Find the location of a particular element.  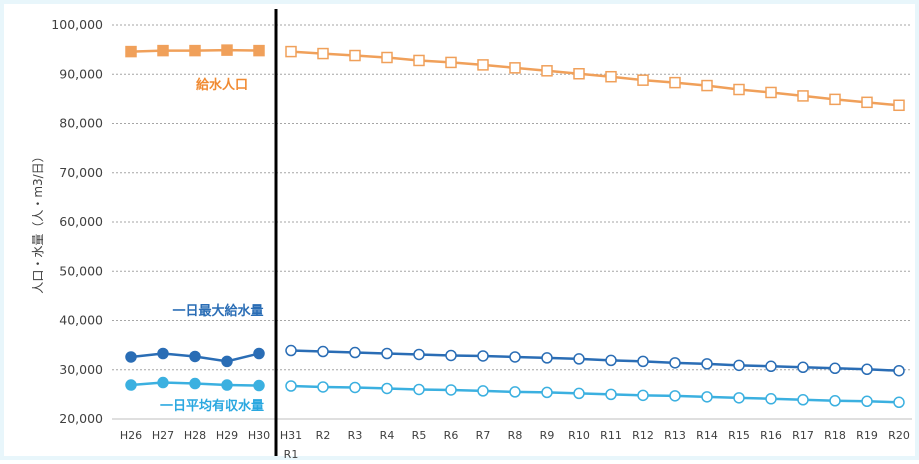

x-tick-label: R9 is located at coordinates (547, 435).